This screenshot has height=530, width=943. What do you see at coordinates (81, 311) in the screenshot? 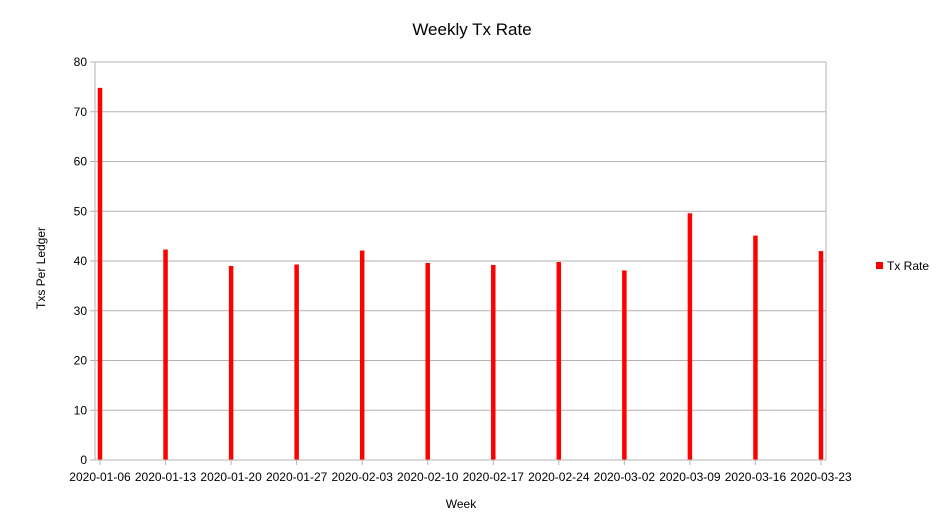
I see `y-tick-label: 30` at bounding box center [81, 311].